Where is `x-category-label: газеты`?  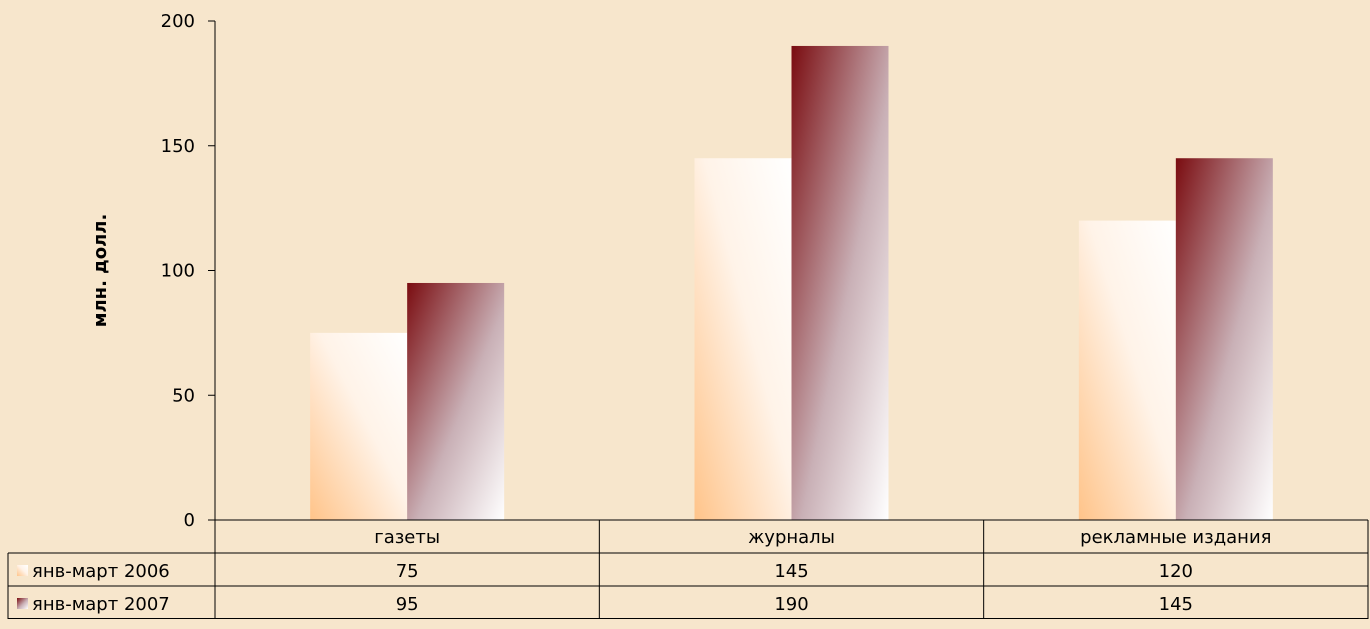
x-category-label: газеты is located at coordinates (407, 537).